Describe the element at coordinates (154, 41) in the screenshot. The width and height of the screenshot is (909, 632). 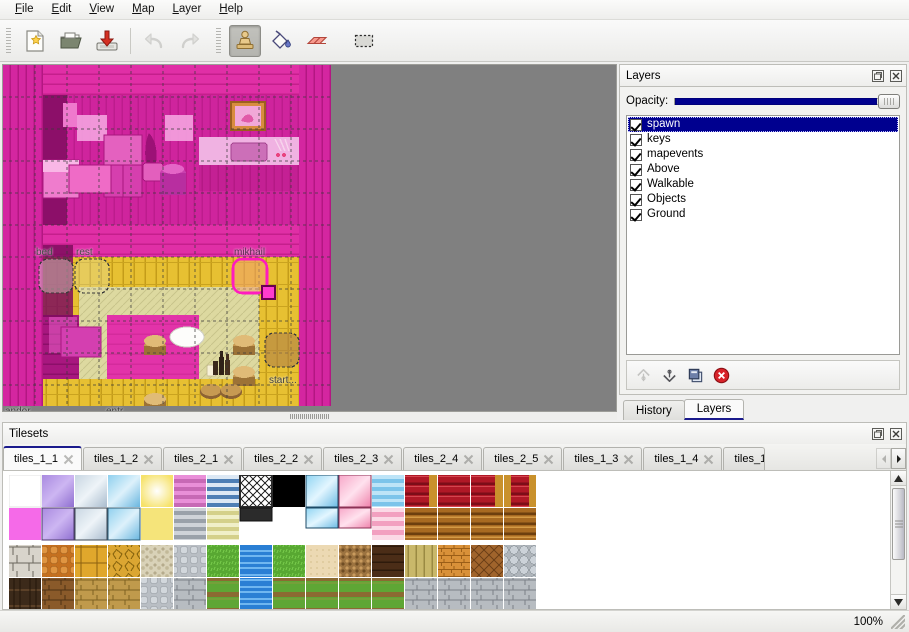
I see `undo-button` at that location.